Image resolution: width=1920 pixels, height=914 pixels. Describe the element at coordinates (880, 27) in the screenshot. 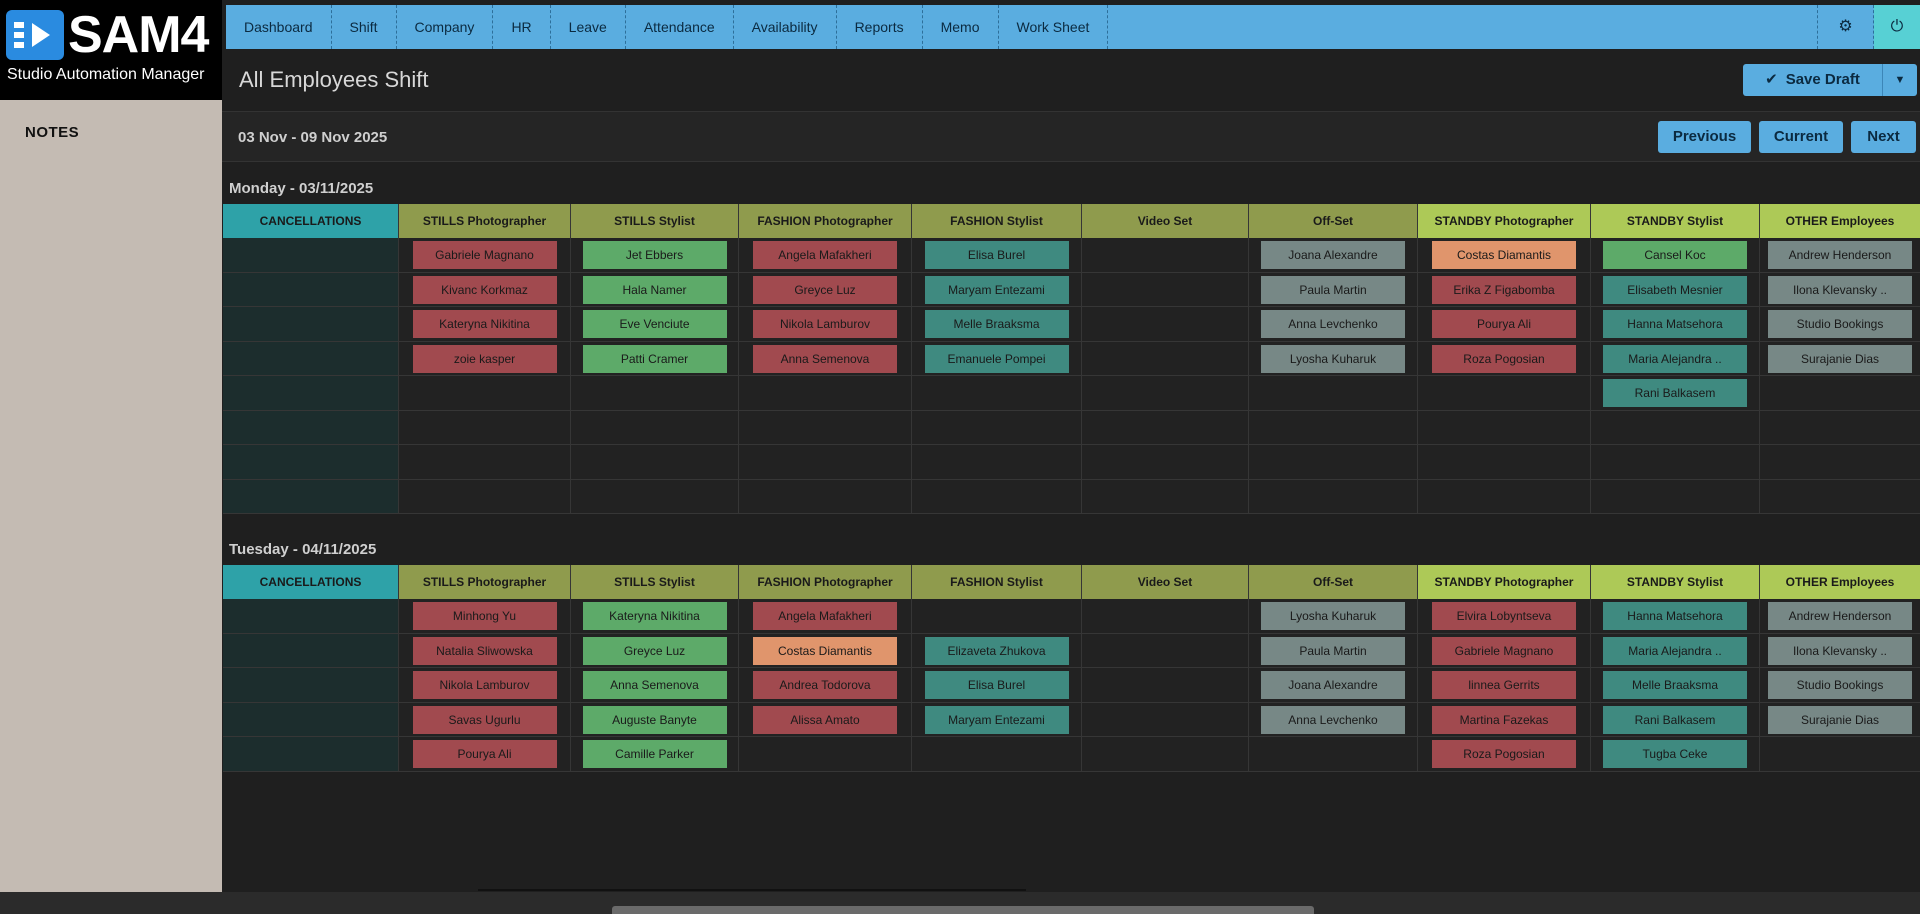

I see `nav-reports: Reports` at that location.